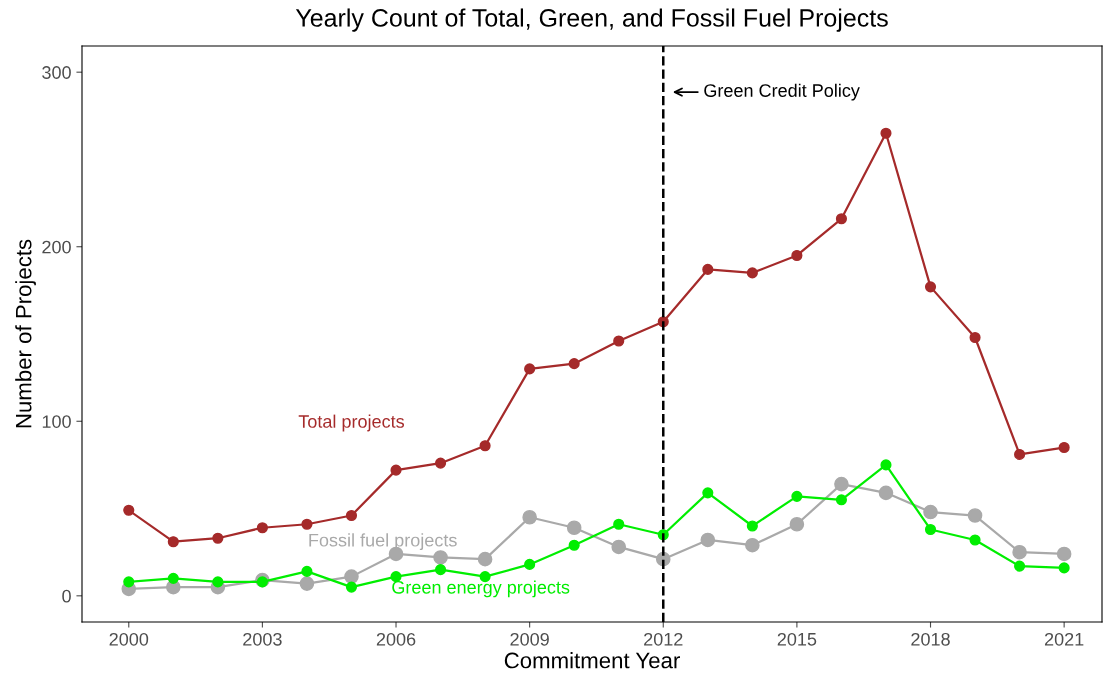  Describe the element at coordinates (66, 596) in the screenshot. I see `y-tick-label: 0` at that location.